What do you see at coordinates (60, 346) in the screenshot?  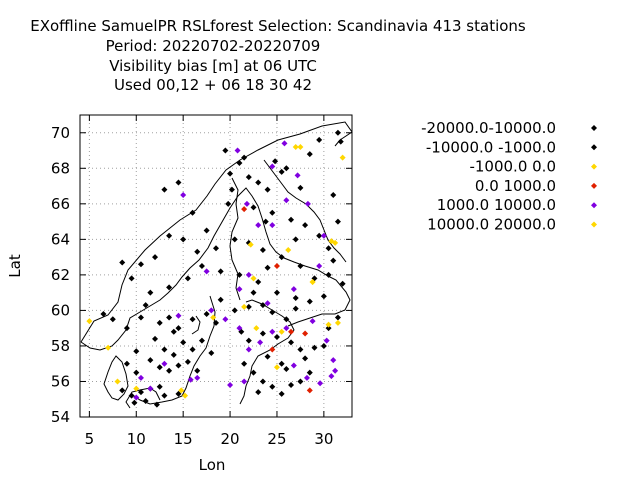 I see `y-tick-label: 58` at bounding box center [60, 346].